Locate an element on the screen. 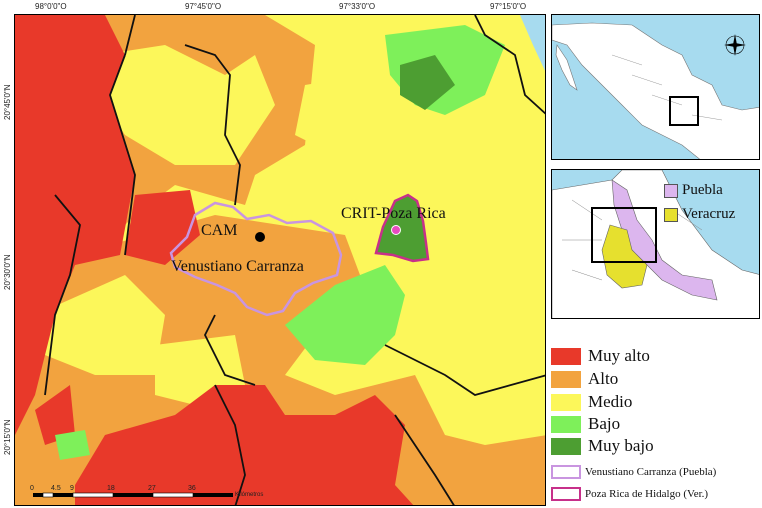 This screenshot has height=508, width=762. legend-item: Bajo is located at coordinates (585, 424).